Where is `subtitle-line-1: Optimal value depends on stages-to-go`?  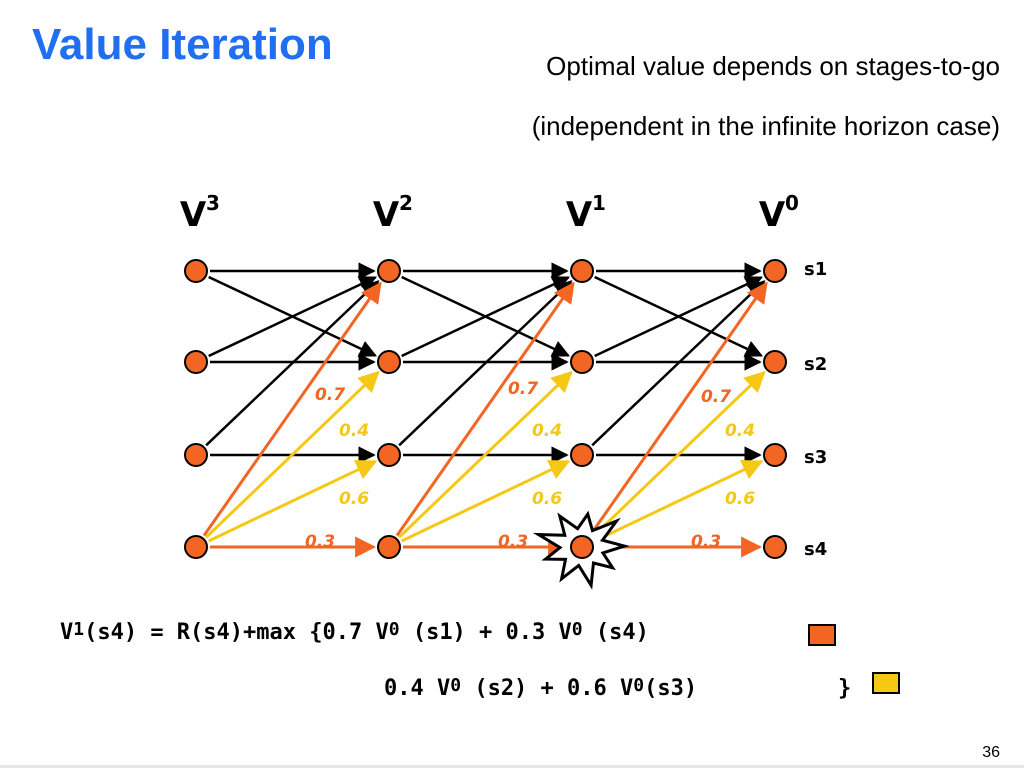 subtitle-line-1: Optimal value depends on stages-to-go is located at coordinates (773, 66).